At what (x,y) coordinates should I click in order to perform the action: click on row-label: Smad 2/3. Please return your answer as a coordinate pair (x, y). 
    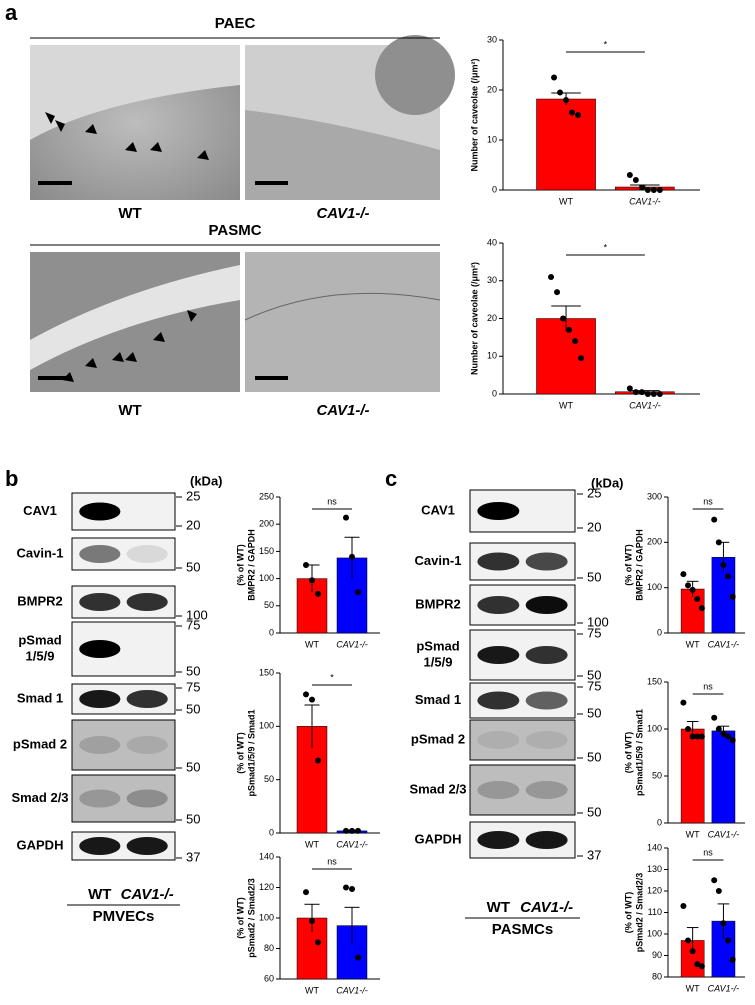
    Looking at the image, I should click on (437, 788).